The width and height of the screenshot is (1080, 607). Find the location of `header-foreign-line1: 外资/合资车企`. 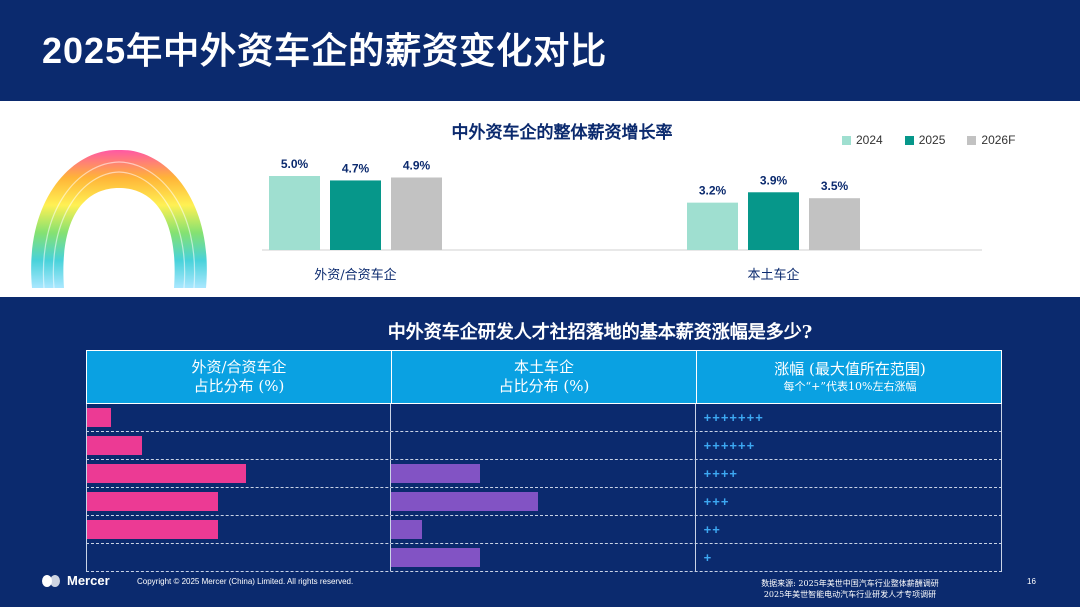

header-foreign-line1: 外资/合资车企 is located at coordinates (239, 367).